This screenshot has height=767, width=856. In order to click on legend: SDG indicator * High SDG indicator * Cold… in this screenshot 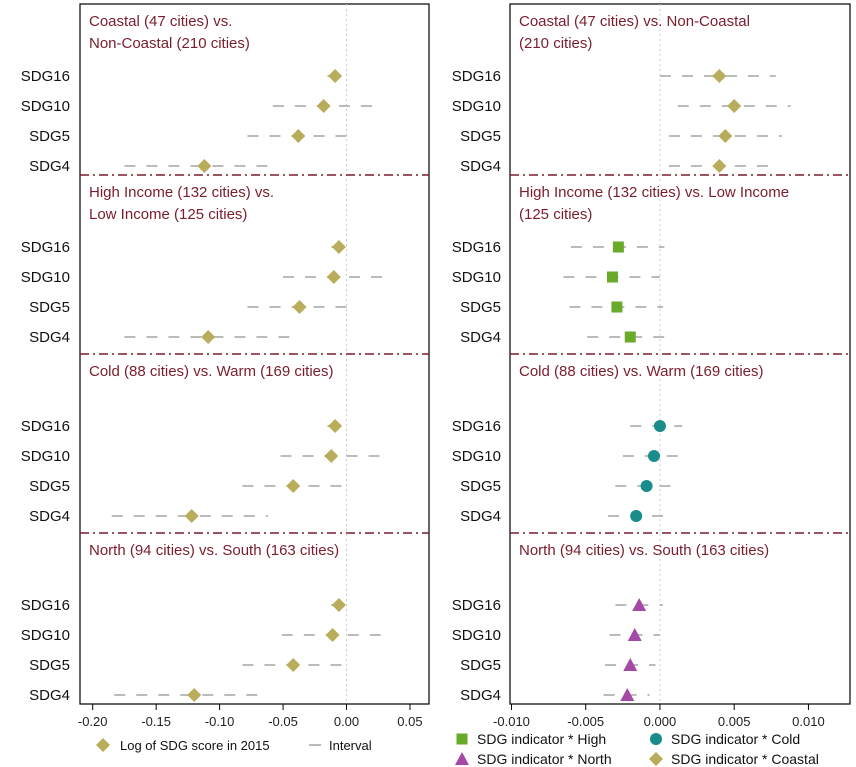, I will do `click(637, 749)`.